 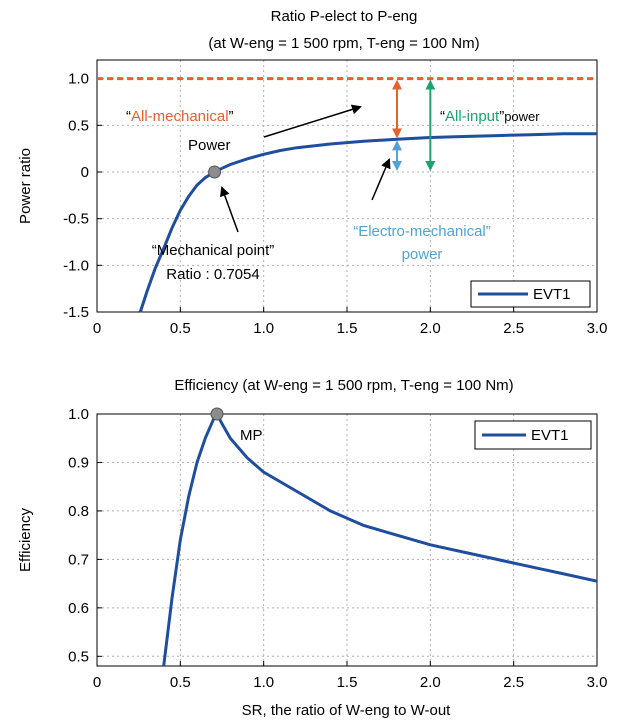 I want to click on chart2-mp-label: MP, so click(x=251, y=435).